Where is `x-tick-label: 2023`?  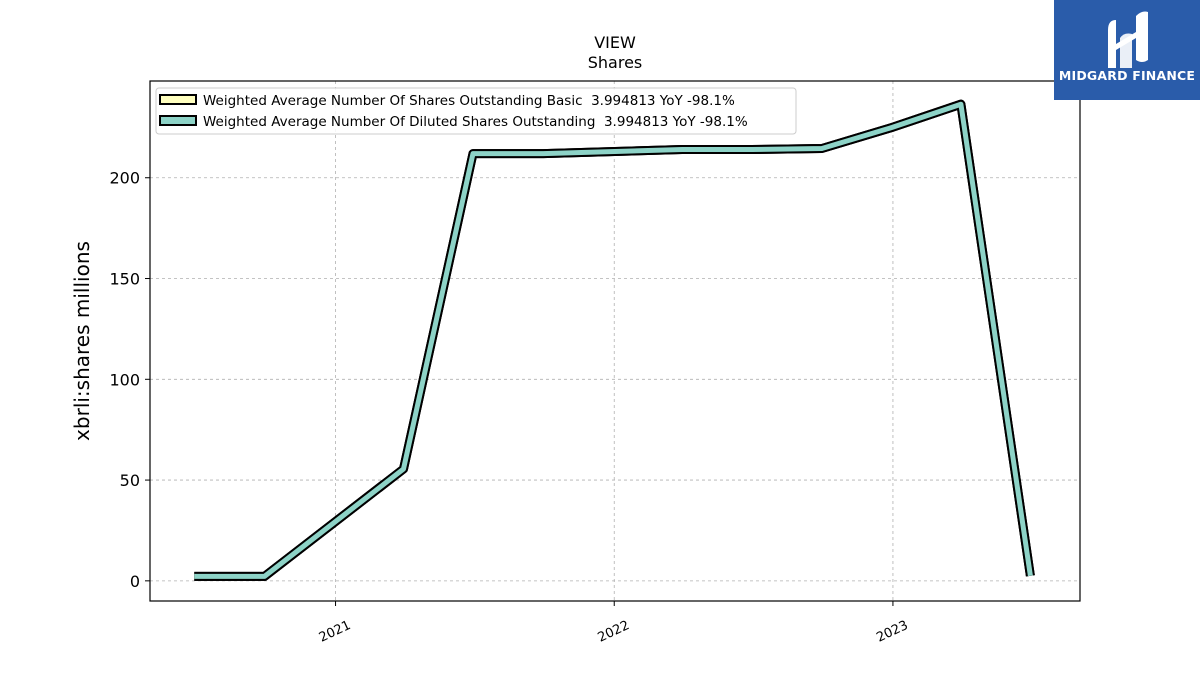 x-tick-label: 2023 is located at coordinates (892, 632).